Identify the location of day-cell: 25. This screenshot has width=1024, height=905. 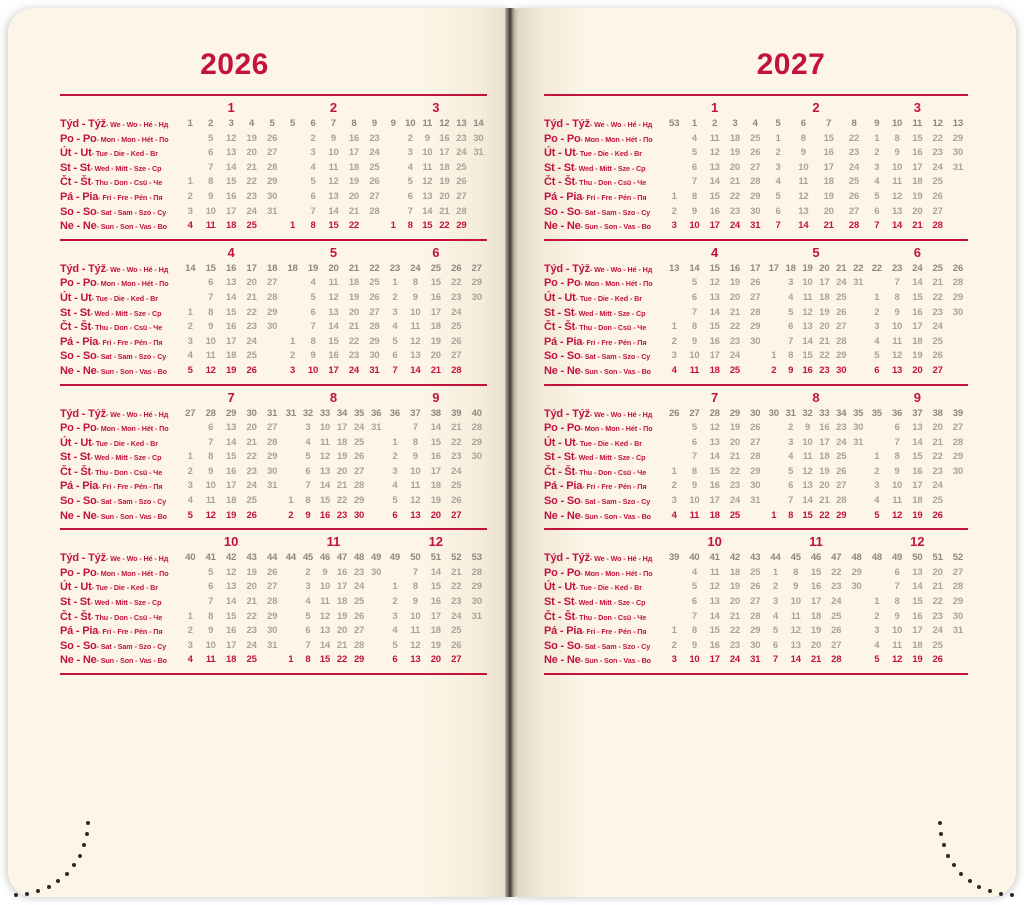
(841, 457).